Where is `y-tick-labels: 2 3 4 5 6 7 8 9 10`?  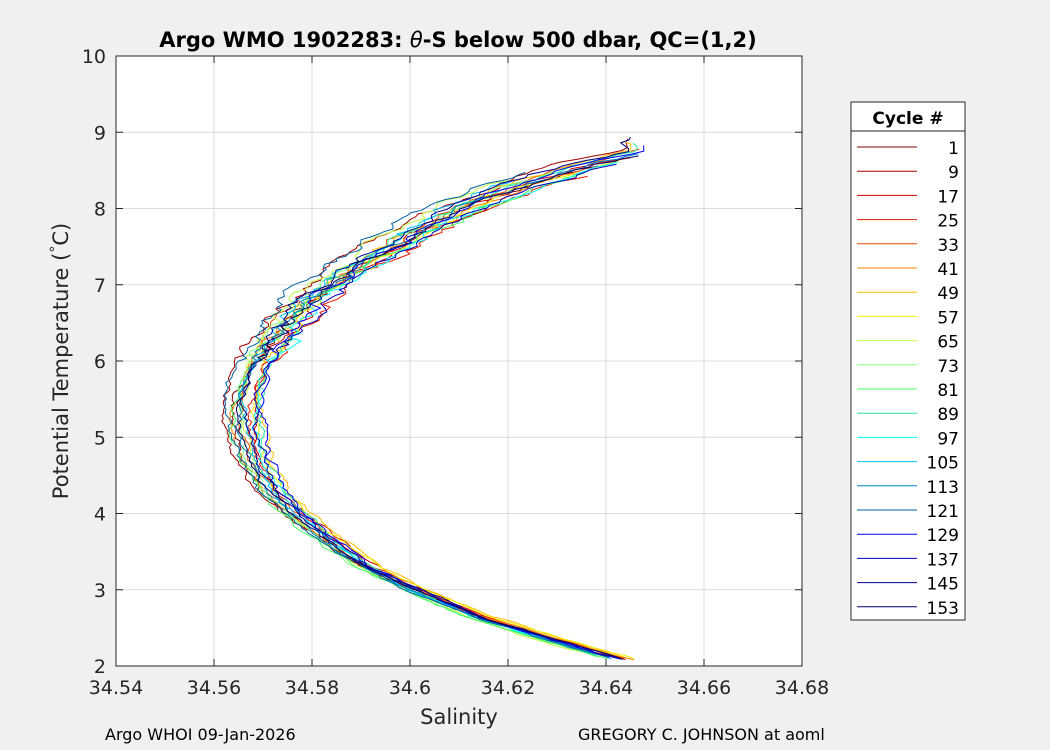 y-tick-labels: 2 3 4 5 6 7 8 9 10 is located at coordinates (94, 362).